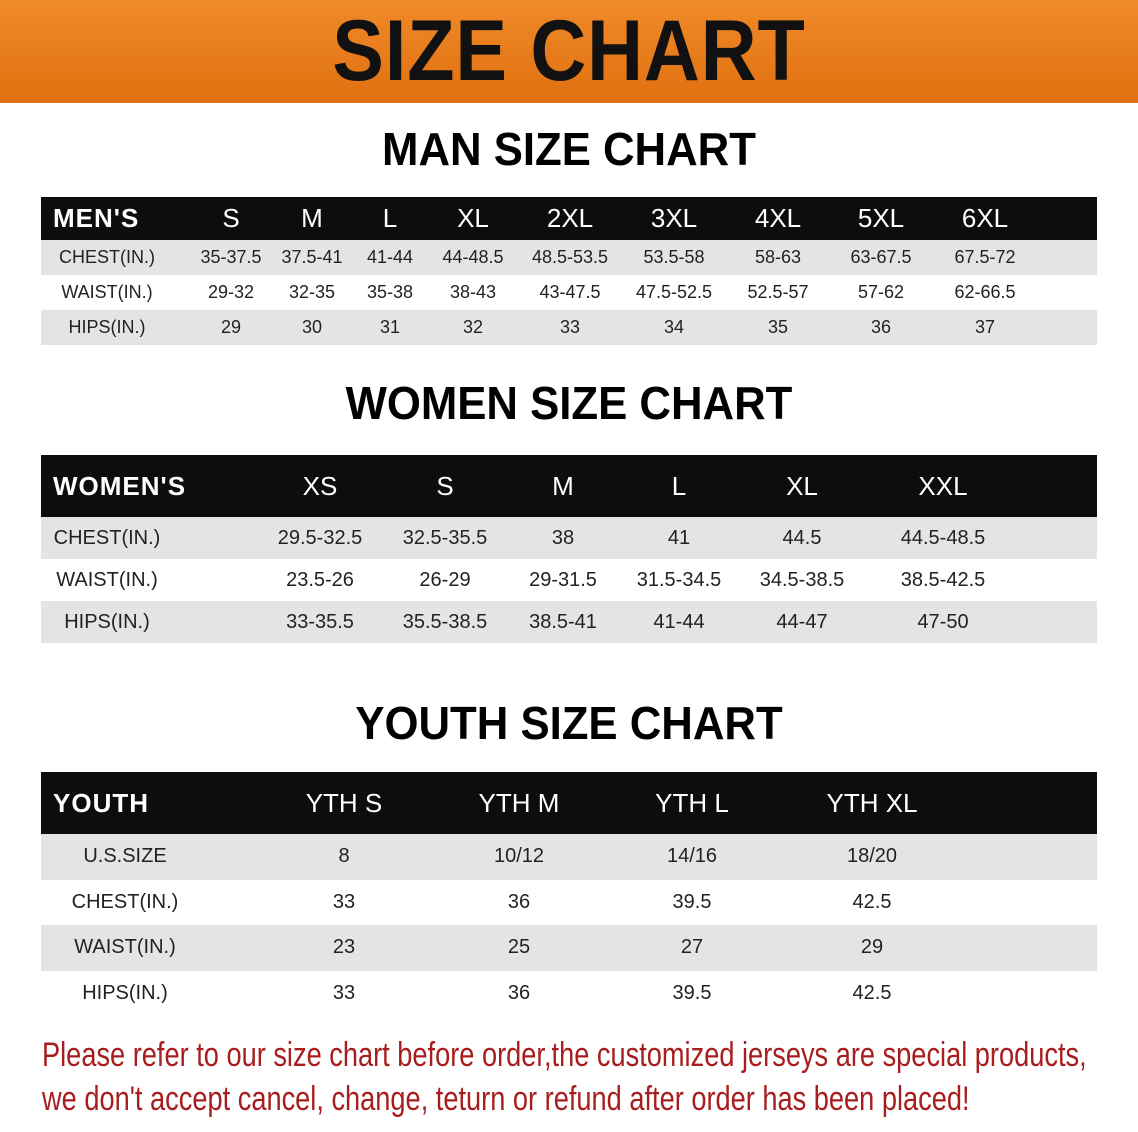  I want to click on size-header-cell: 5XL, so click(881, 218).